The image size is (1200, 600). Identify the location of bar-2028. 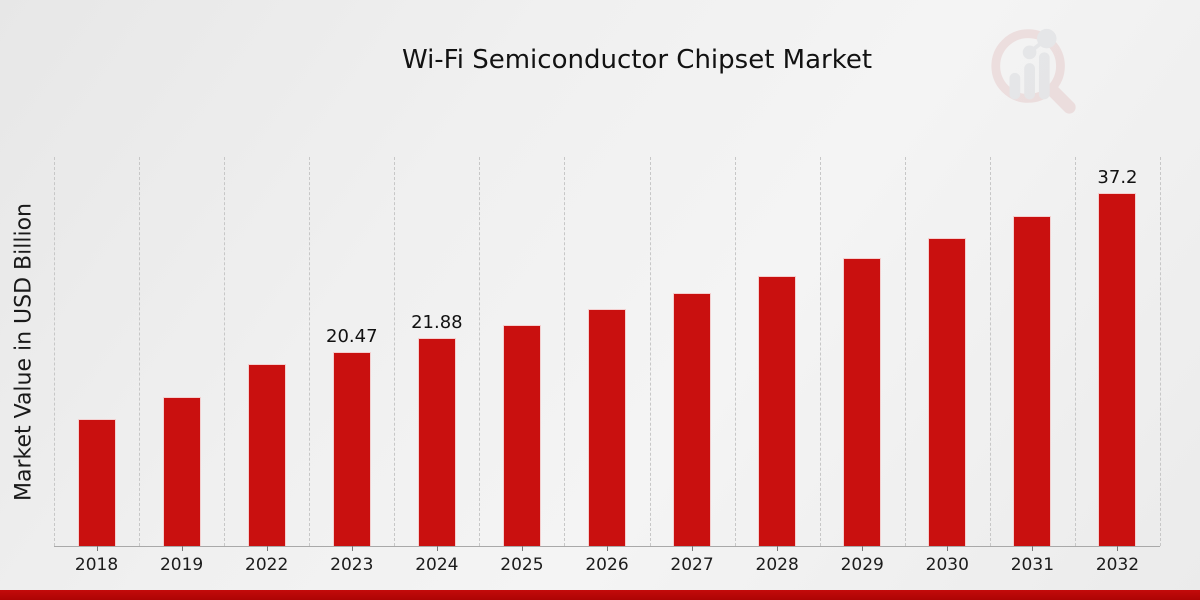
(777, 410).